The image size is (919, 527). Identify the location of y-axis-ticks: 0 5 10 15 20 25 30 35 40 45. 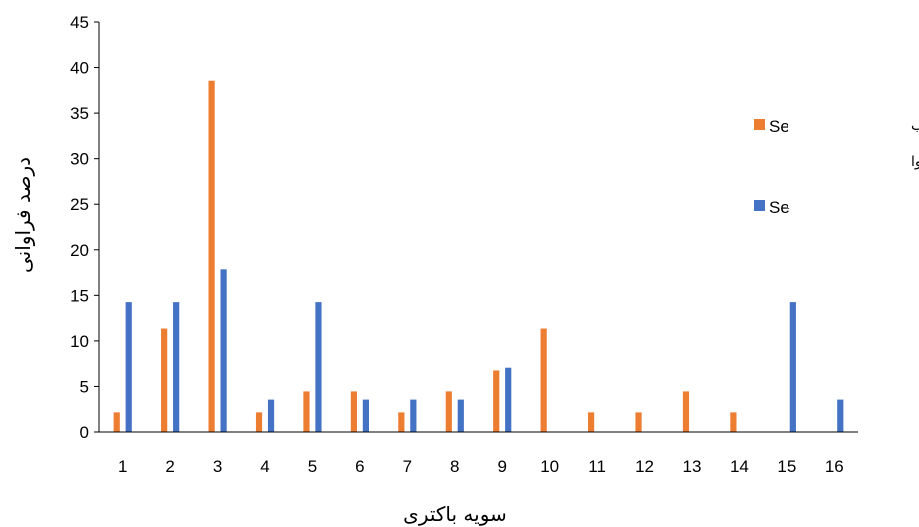
(84, 227).